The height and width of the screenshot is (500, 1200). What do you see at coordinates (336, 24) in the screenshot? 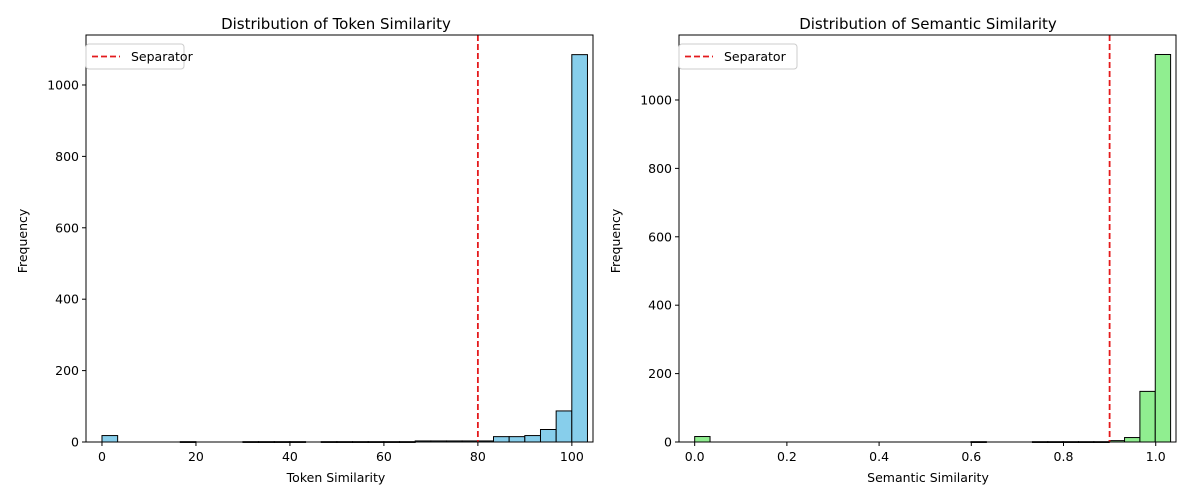
I see `chart-title: Distribution of Token Similarity` at bounding box center [336, 24].